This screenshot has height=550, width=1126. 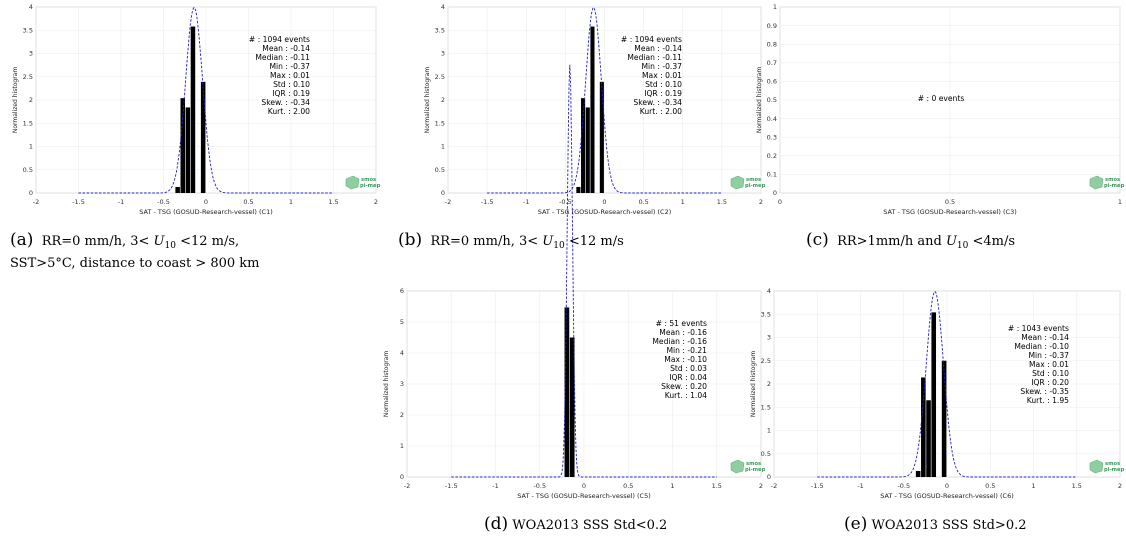 What do you see at coordinates (624, 525) in the screenshot?
I see `caption-d: (d) WOA2013 SSS Std<0.2` at bounding box center [624, 525].